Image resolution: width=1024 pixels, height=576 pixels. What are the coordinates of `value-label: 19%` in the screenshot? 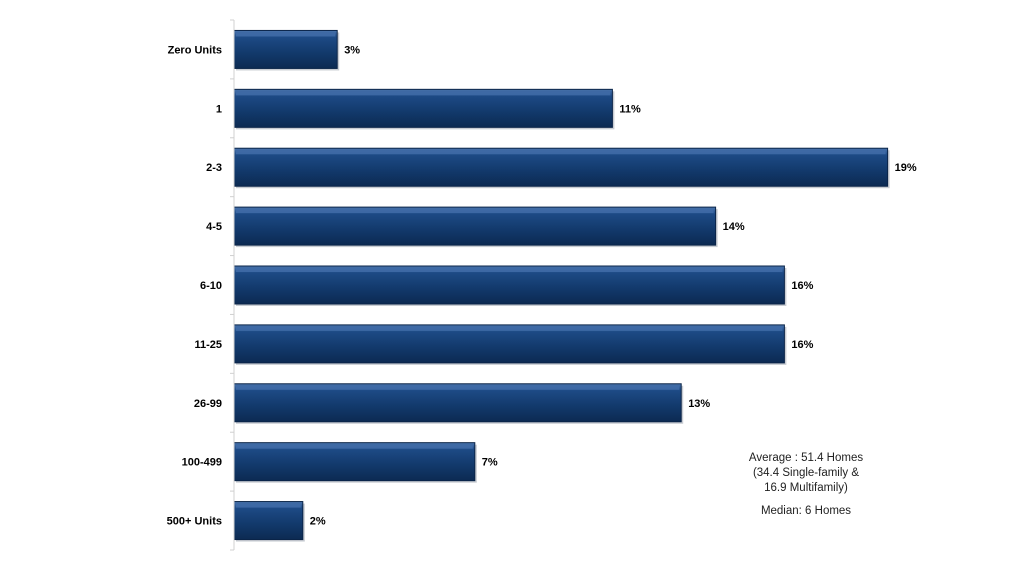 It's located at (906, 168).